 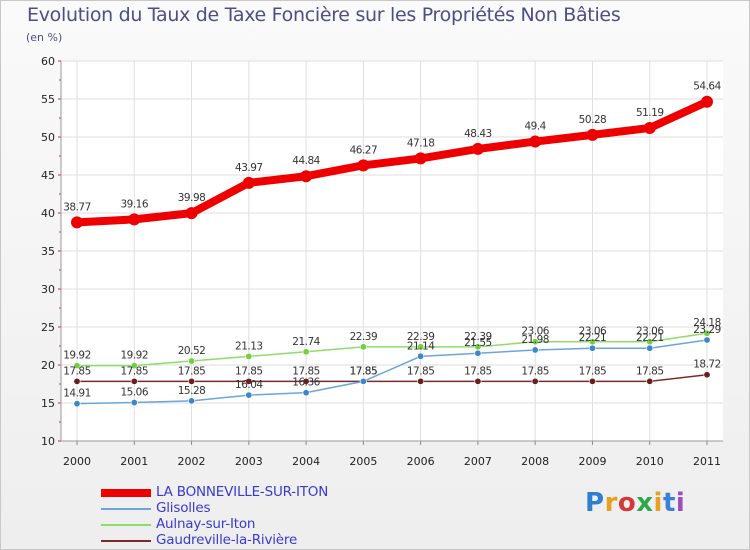 I want to click on legend-item: LA BONNEVILLE-SUR-ITON, so click(x=261, y=492).